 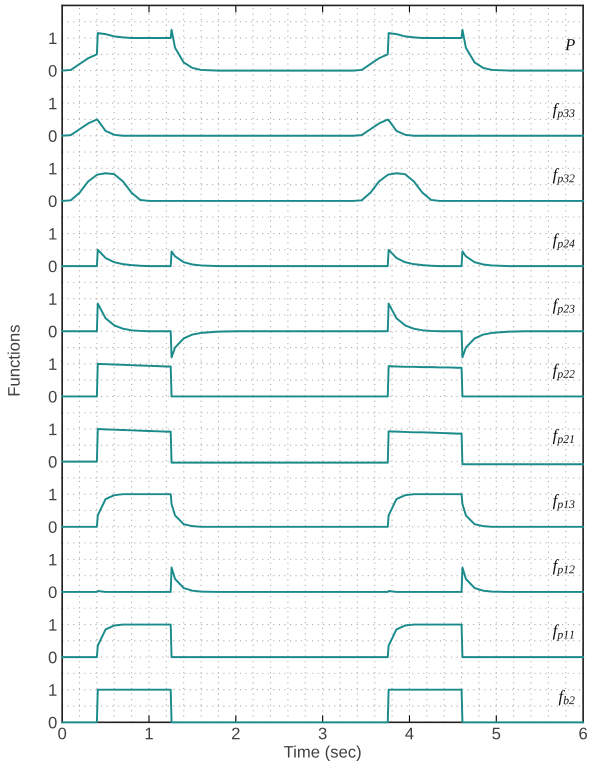 I want to click on x-tick-label: 1, so click(x=149, y=734).